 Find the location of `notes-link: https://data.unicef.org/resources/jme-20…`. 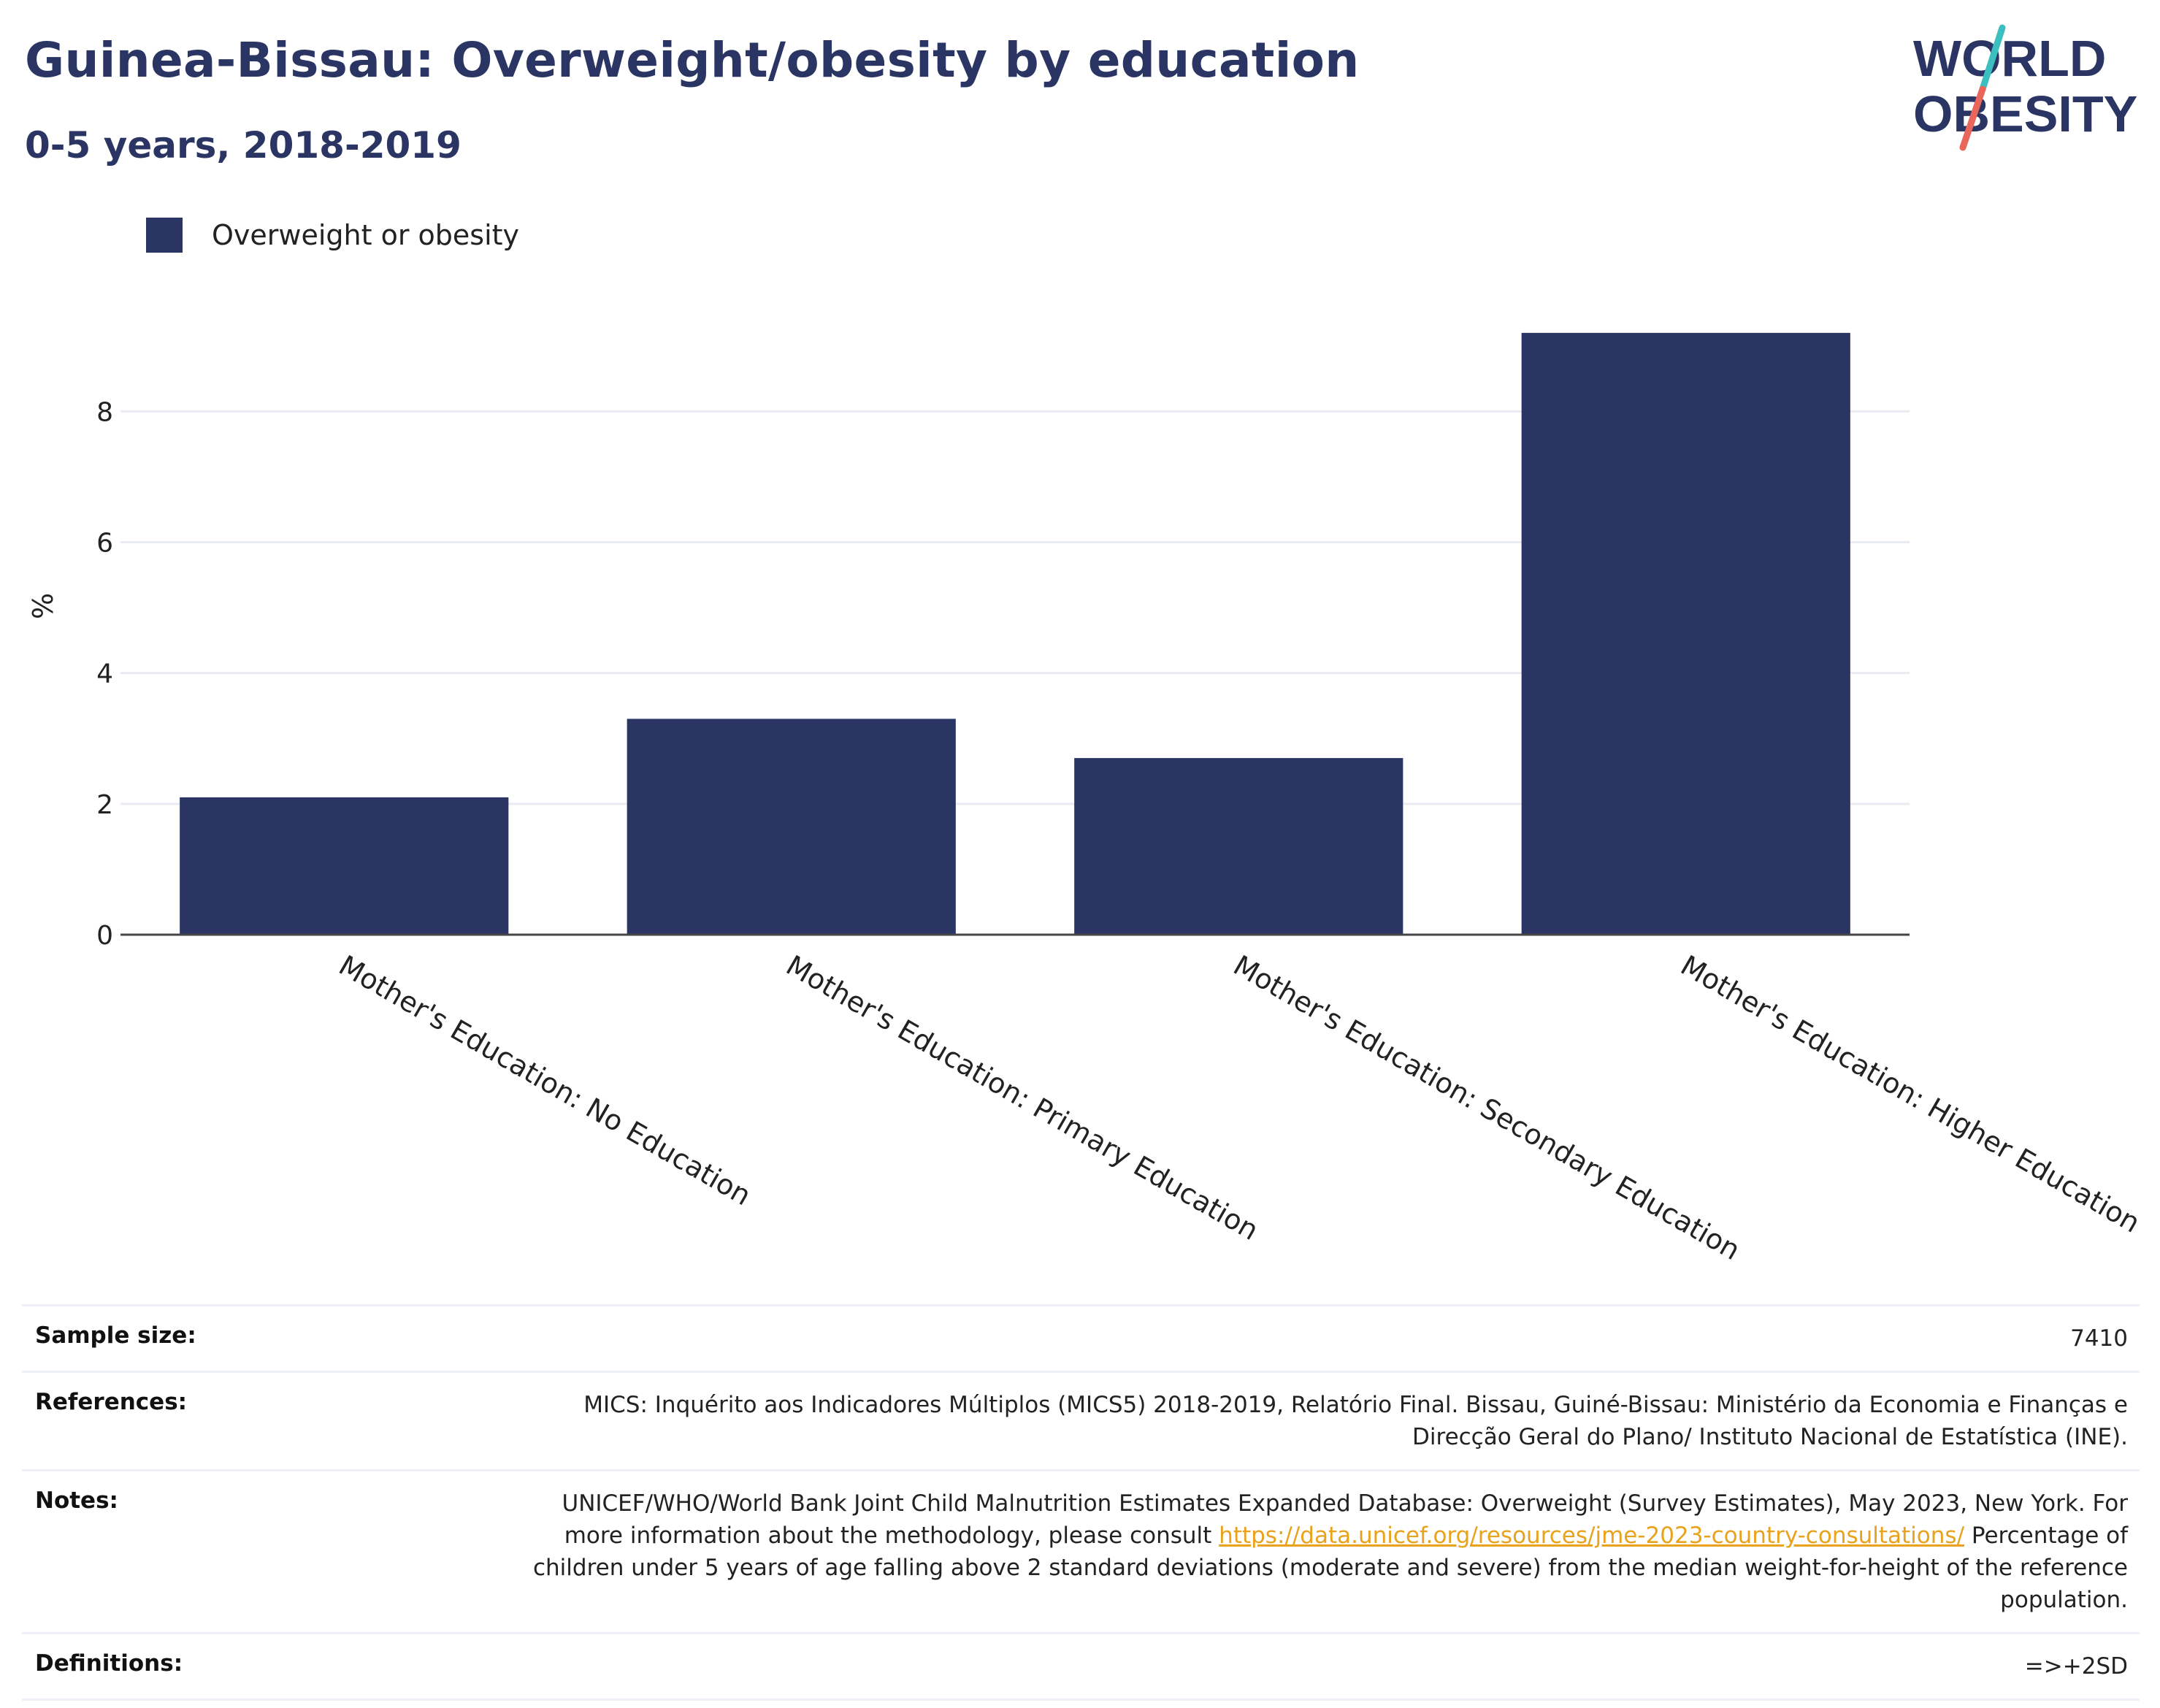

notes-link: https://data.unicef.org/resources/jme-20… is located at coordinates (1592, 1536).